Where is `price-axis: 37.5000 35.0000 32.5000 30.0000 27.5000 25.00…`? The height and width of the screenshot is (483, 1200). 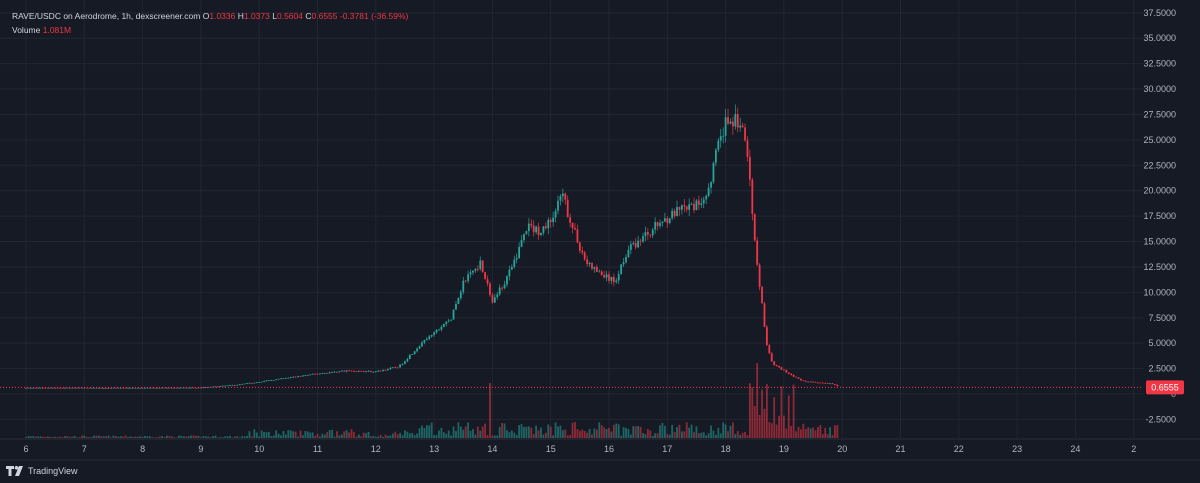
price-axis: 37.5000 35.0000 32.5000 30.0000 27.5000 25.00… is located at coordinates (1159, 216).